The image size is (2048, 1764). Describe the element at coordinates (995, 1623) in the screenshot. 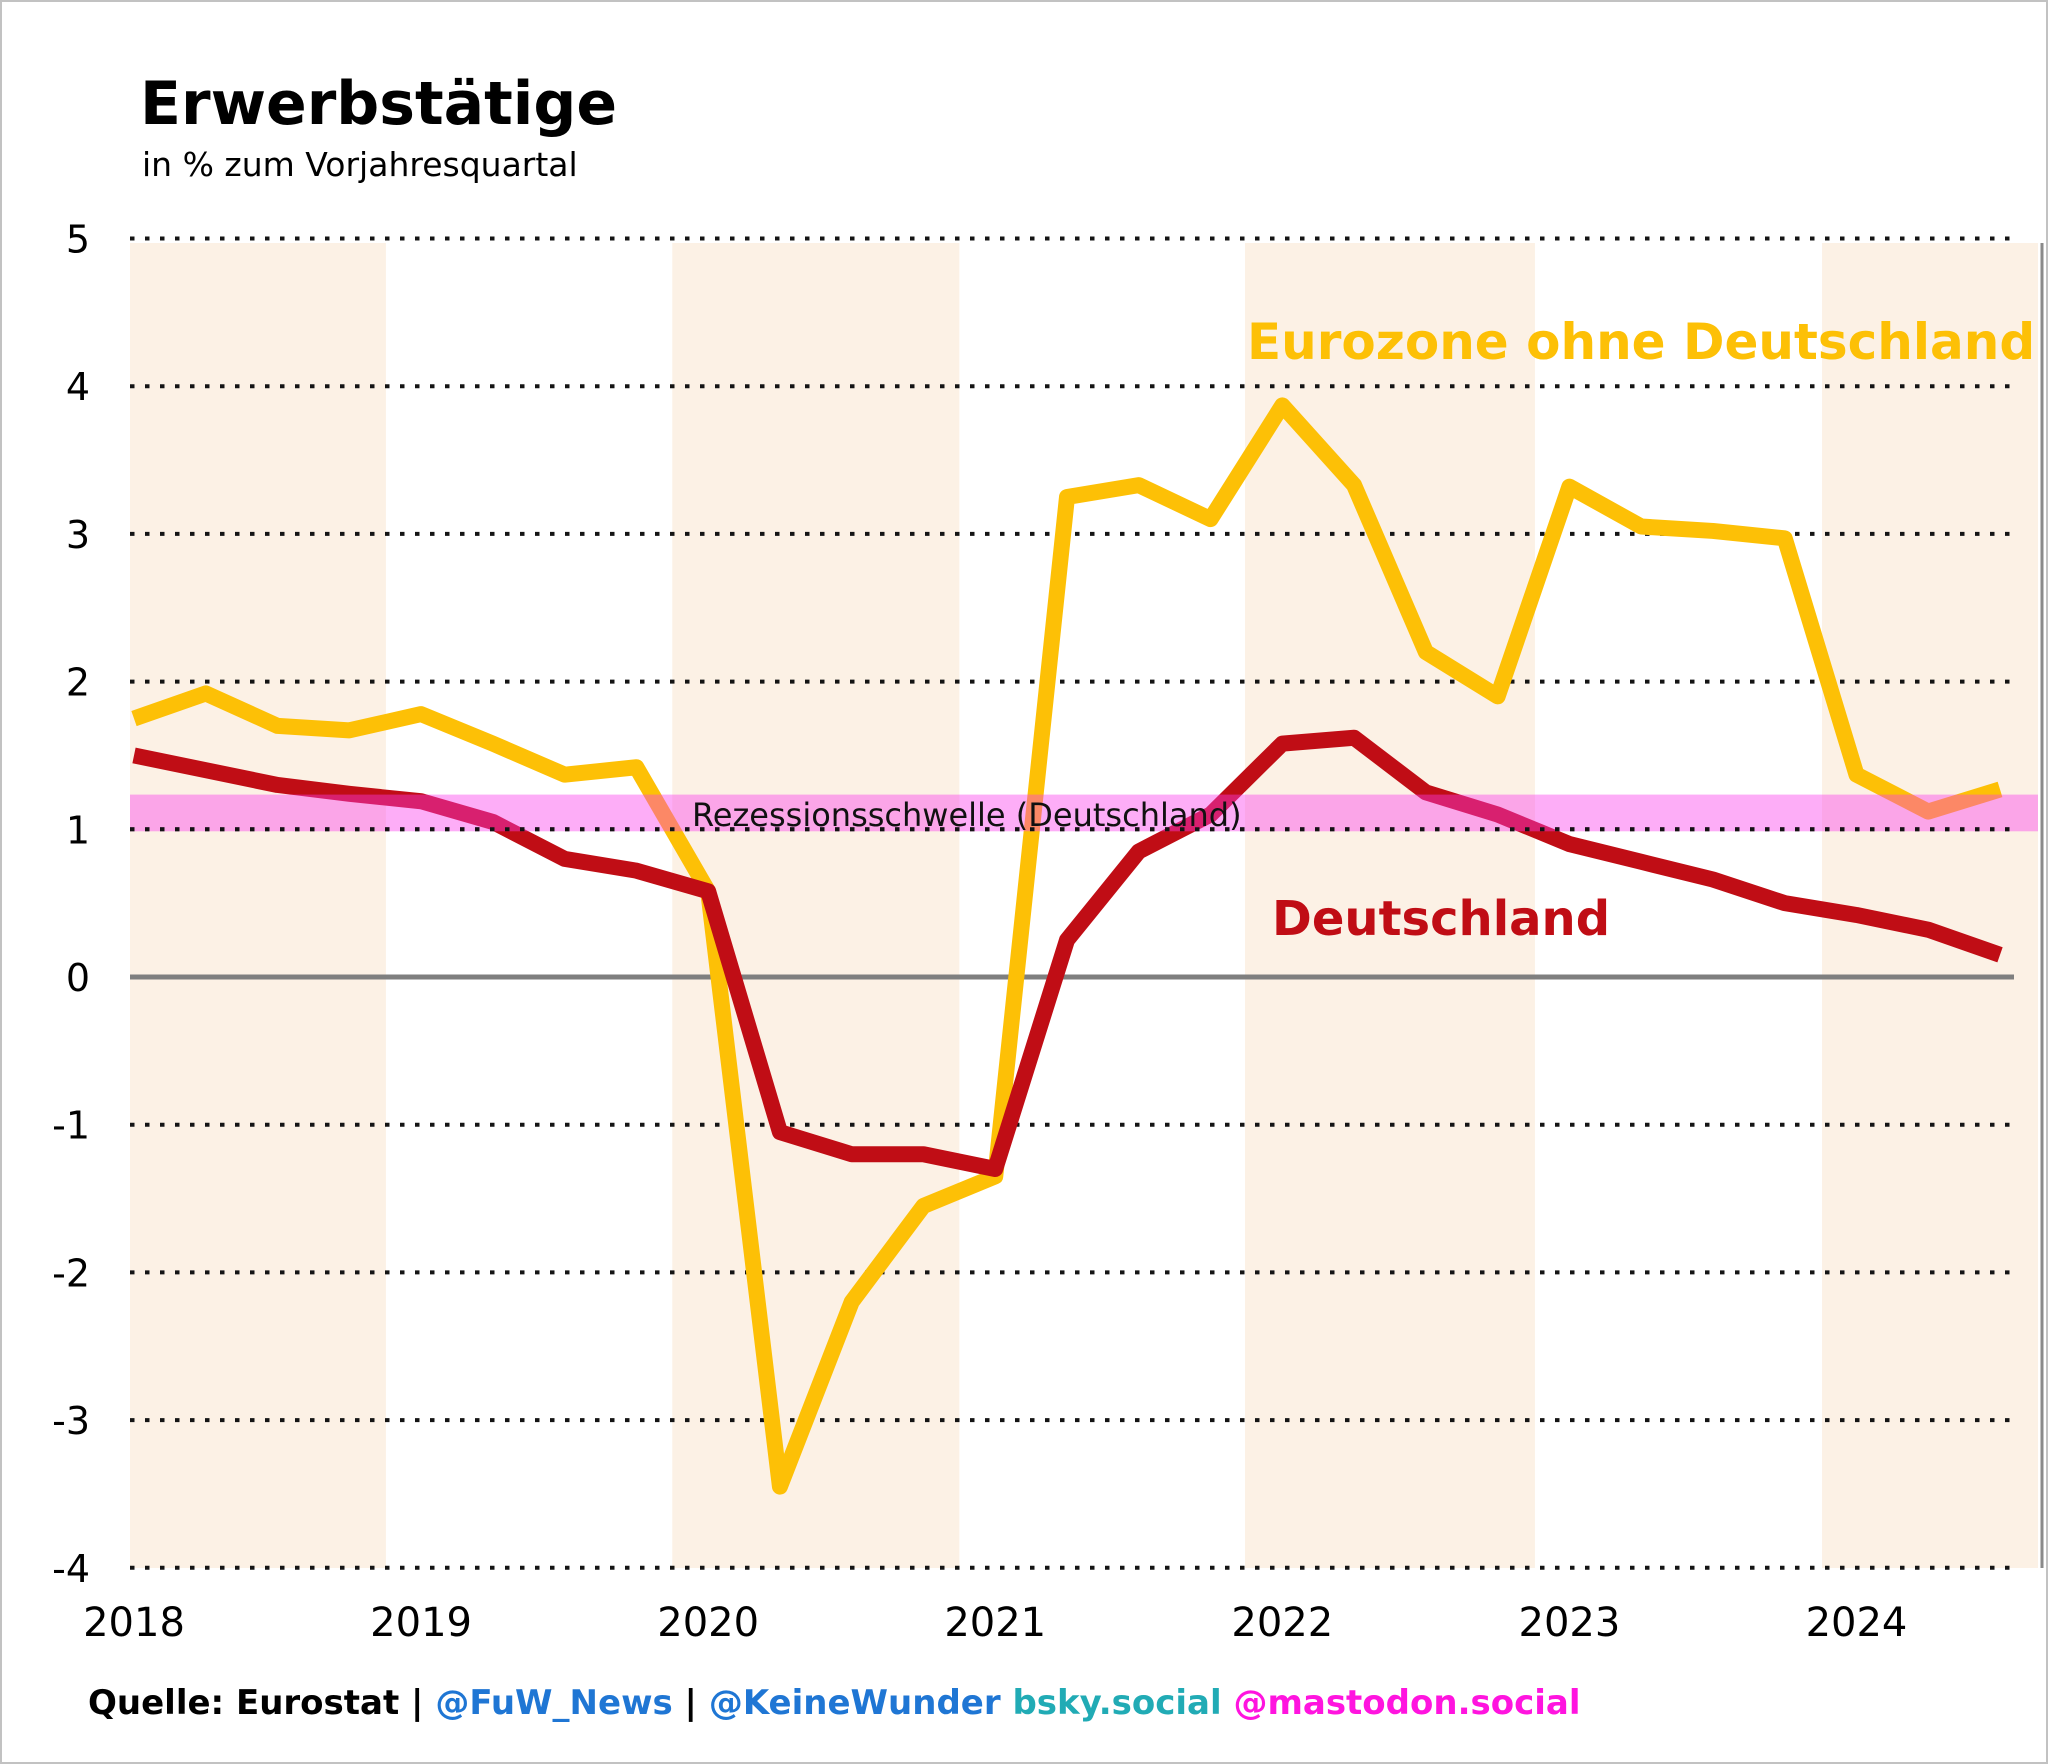

I see `x-tick-label: 2021` at that location.